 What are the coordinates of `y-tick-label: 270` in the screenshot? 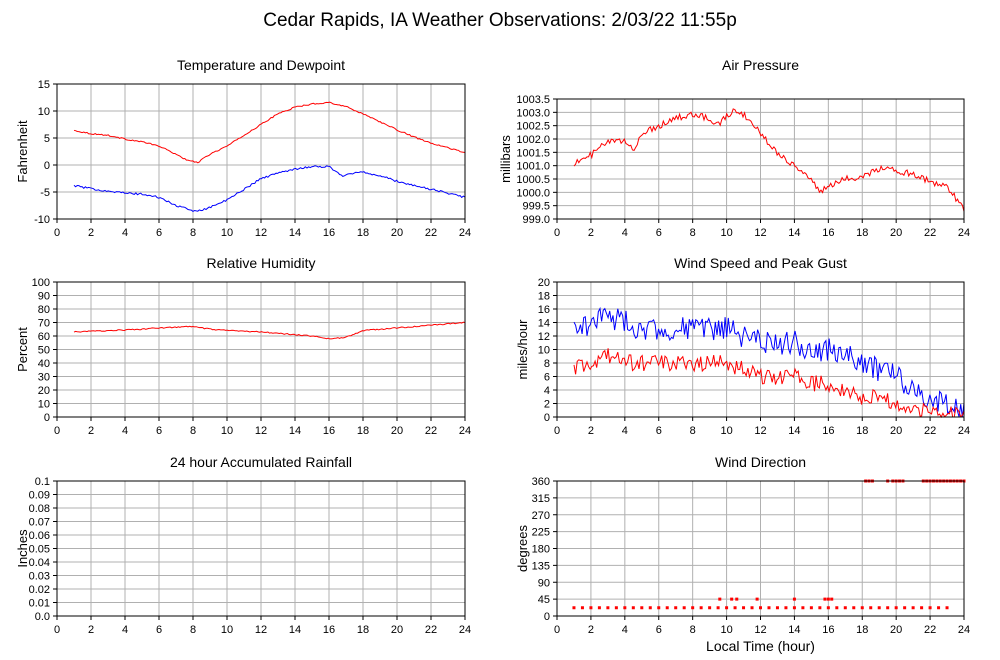 It's located at (541, 516).